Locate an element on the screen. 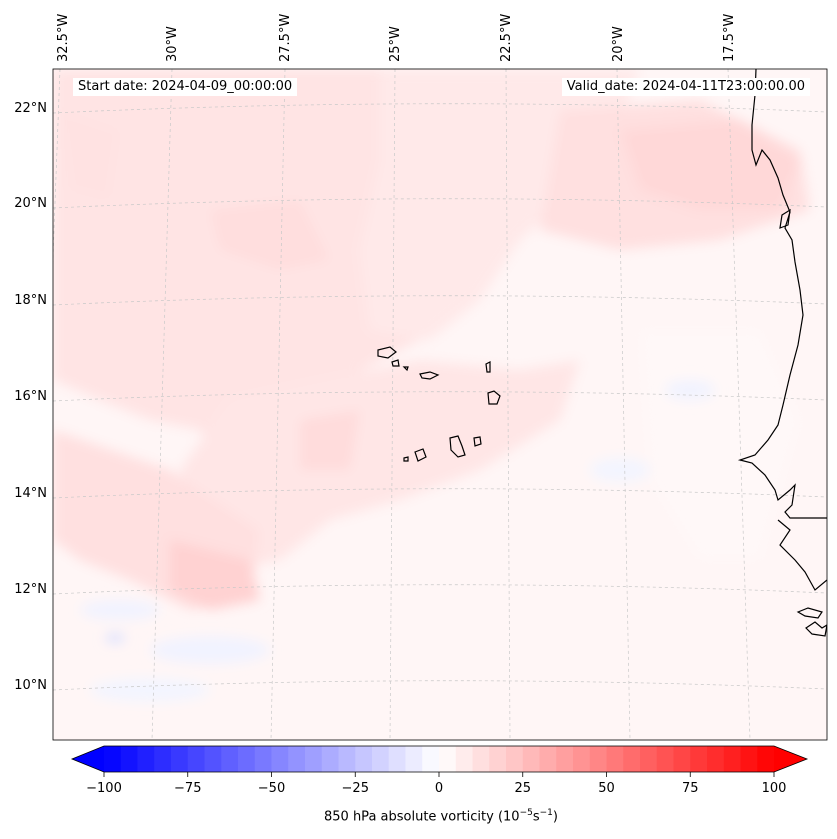 Image resolution: width=837 pixels, height=839 pixels. lat-label: 14°N is located at coordinates (30, 493).